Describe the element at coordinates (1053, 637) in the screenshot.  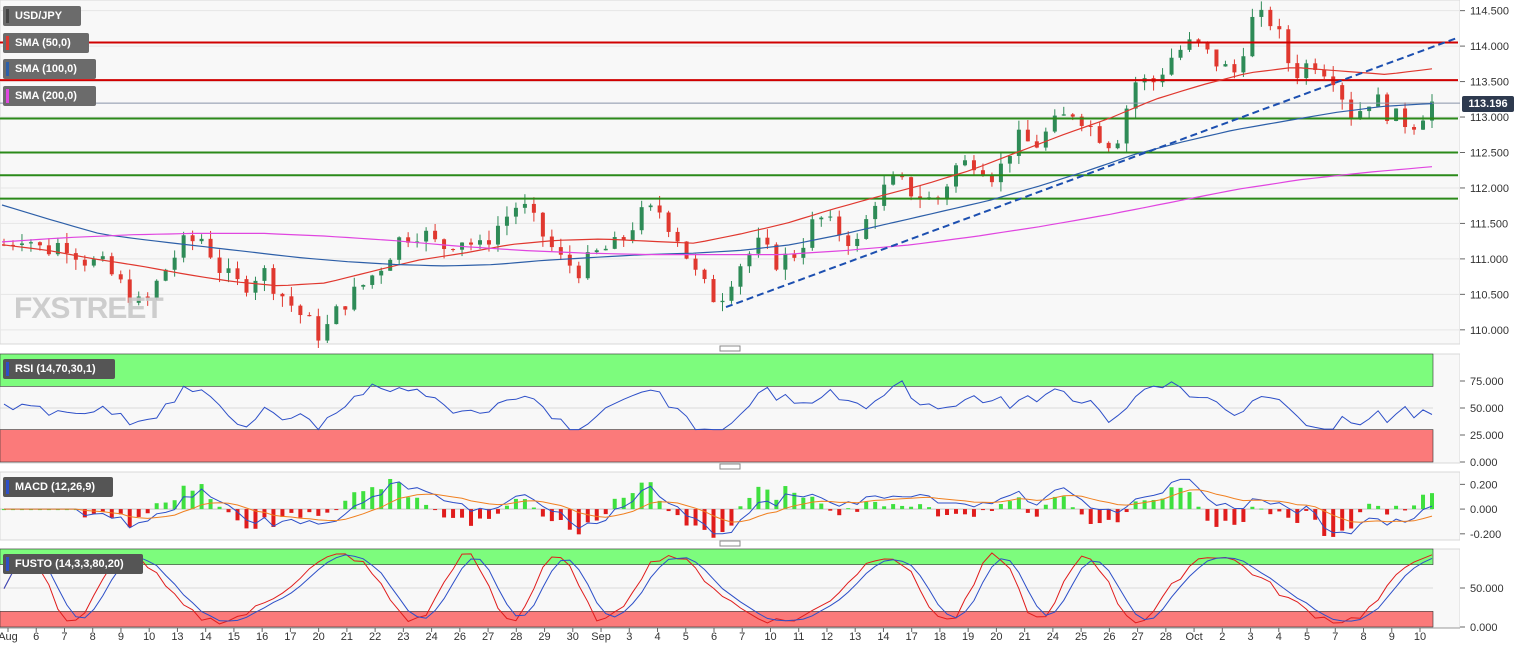
I see `x-tick-label: 24` at that location.